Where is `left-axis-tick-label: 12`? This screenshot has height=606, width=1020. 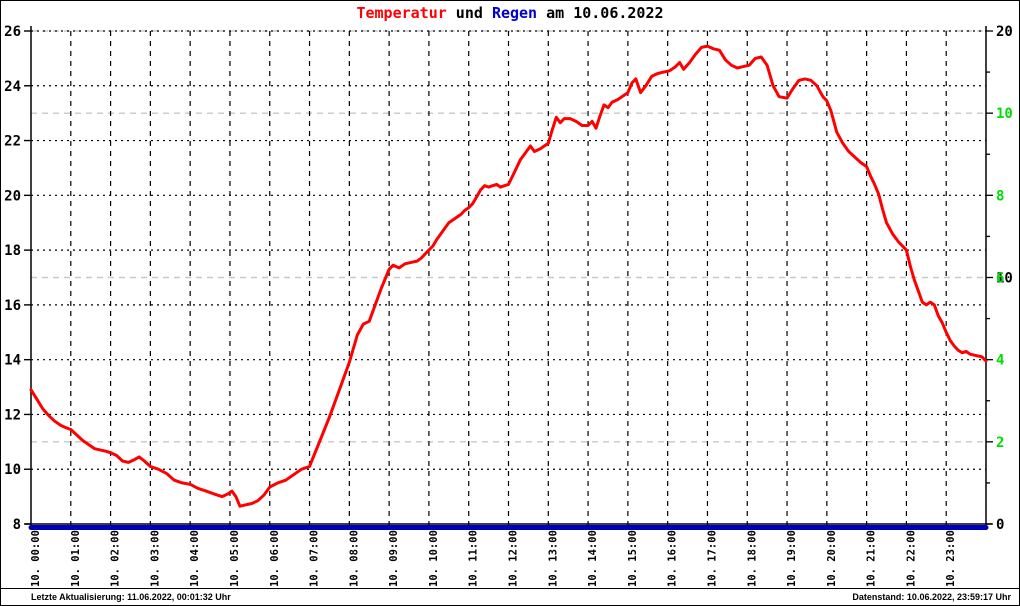
left-axis-tick-label: 12 is located at coordinates (12, 415).